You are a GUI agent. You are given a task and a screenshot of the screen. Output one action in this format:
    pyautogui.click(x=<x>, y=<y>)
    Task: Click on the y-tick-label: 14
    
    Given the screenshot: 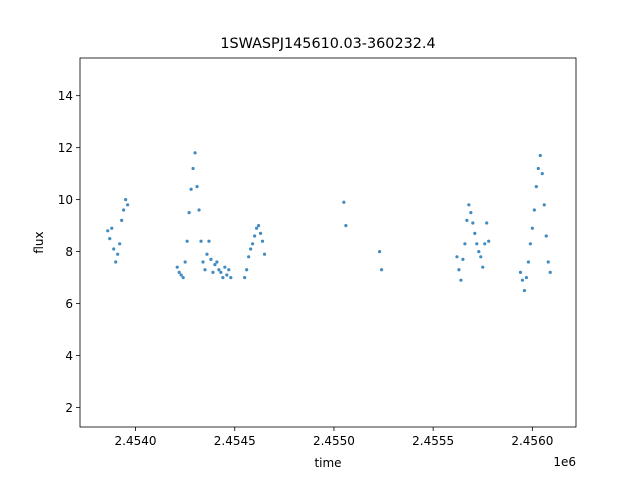 What is the action you would take?
    pyautogui.click(x=65, y=96)
    